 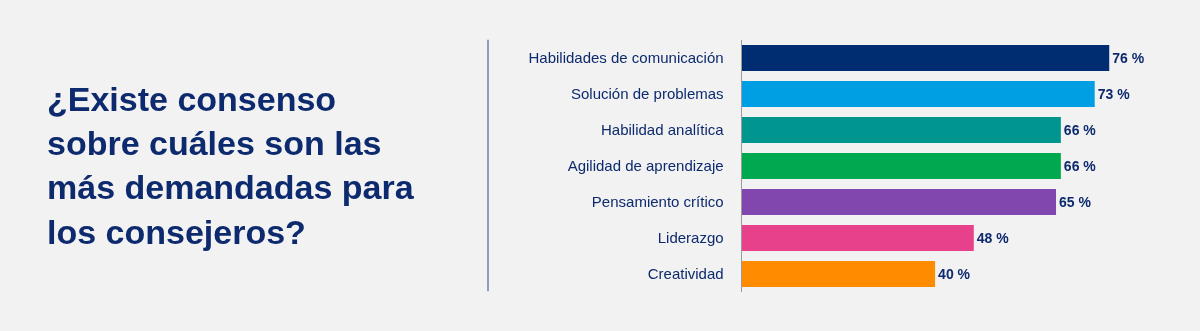 I want to click on data-label: 48 %, so click(x=993, y=237).